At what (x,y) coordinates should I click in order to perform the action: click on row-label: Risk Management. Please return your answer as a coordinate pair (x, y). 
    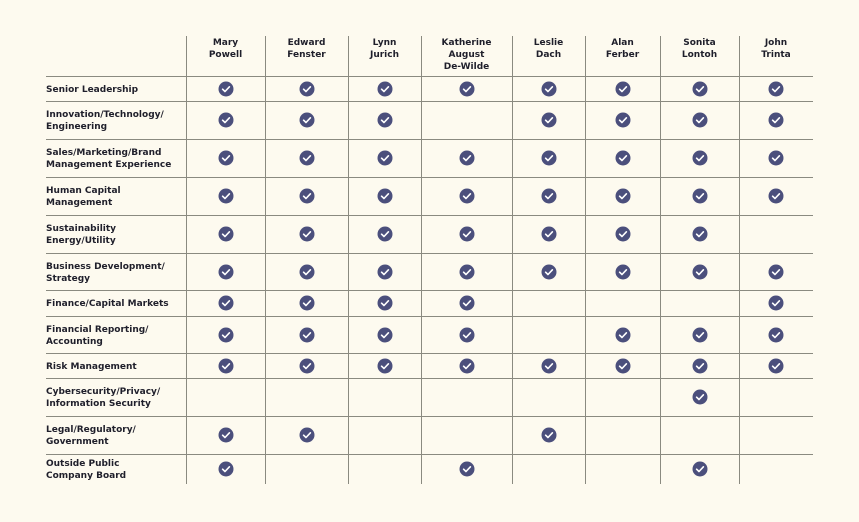
    Looking at the image, I should click on (91, 366).